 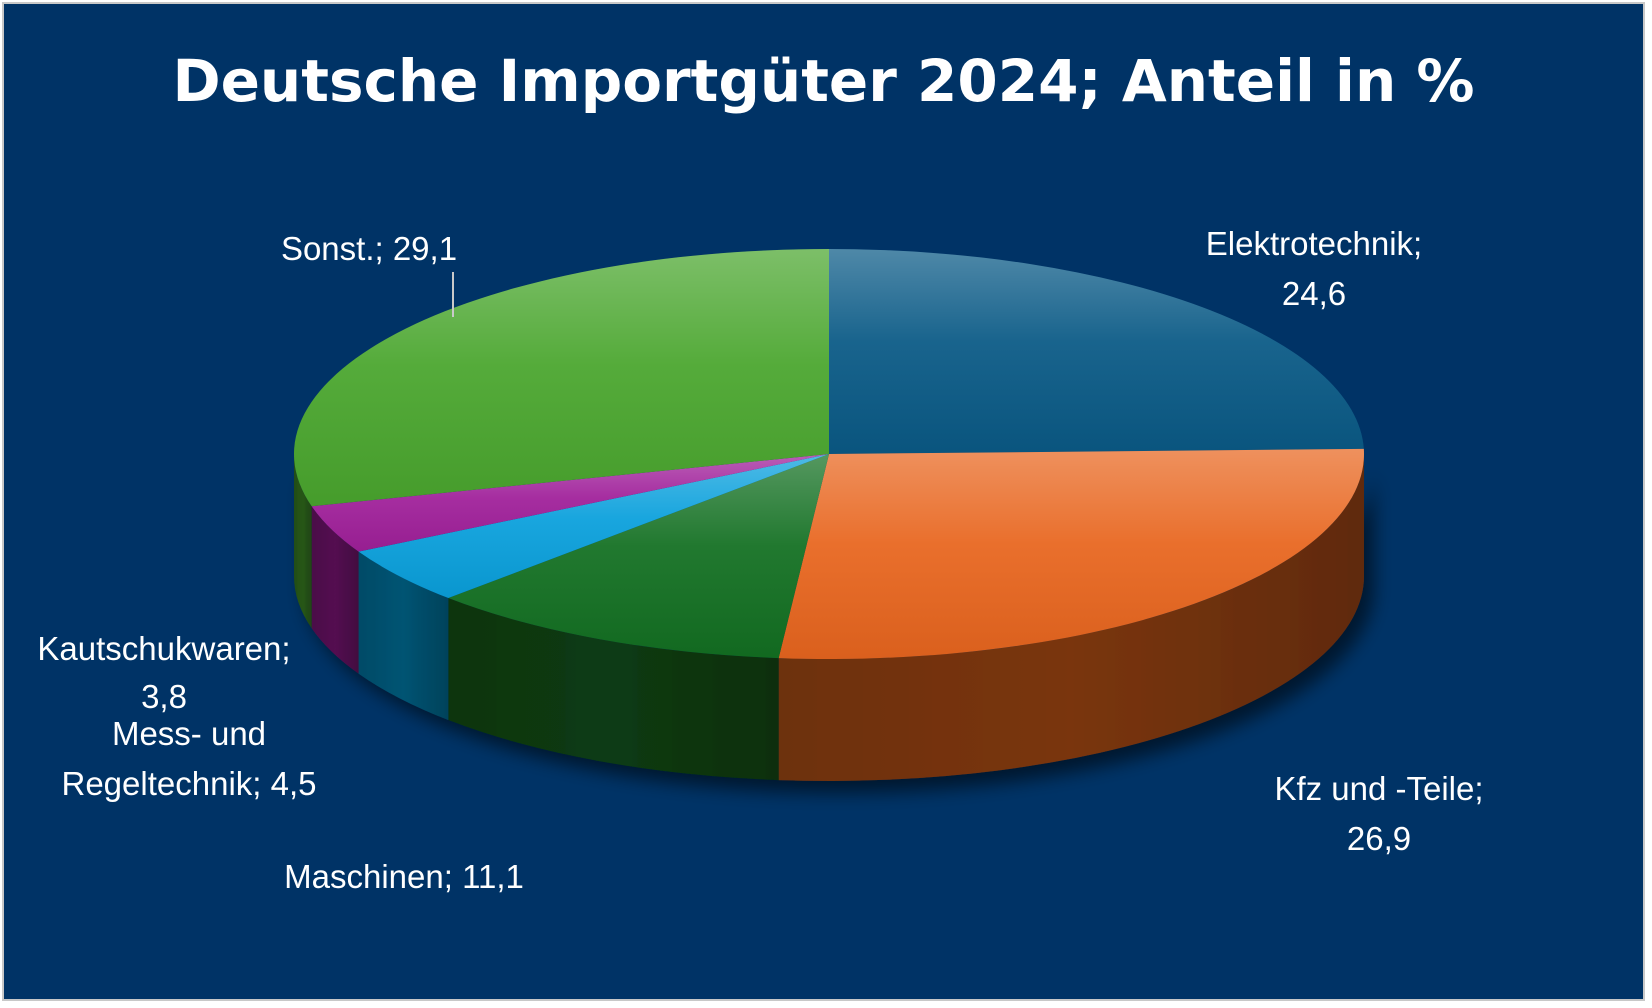 I want to click on pie-slice-shine-maschinen, so click(x=638, y=556).